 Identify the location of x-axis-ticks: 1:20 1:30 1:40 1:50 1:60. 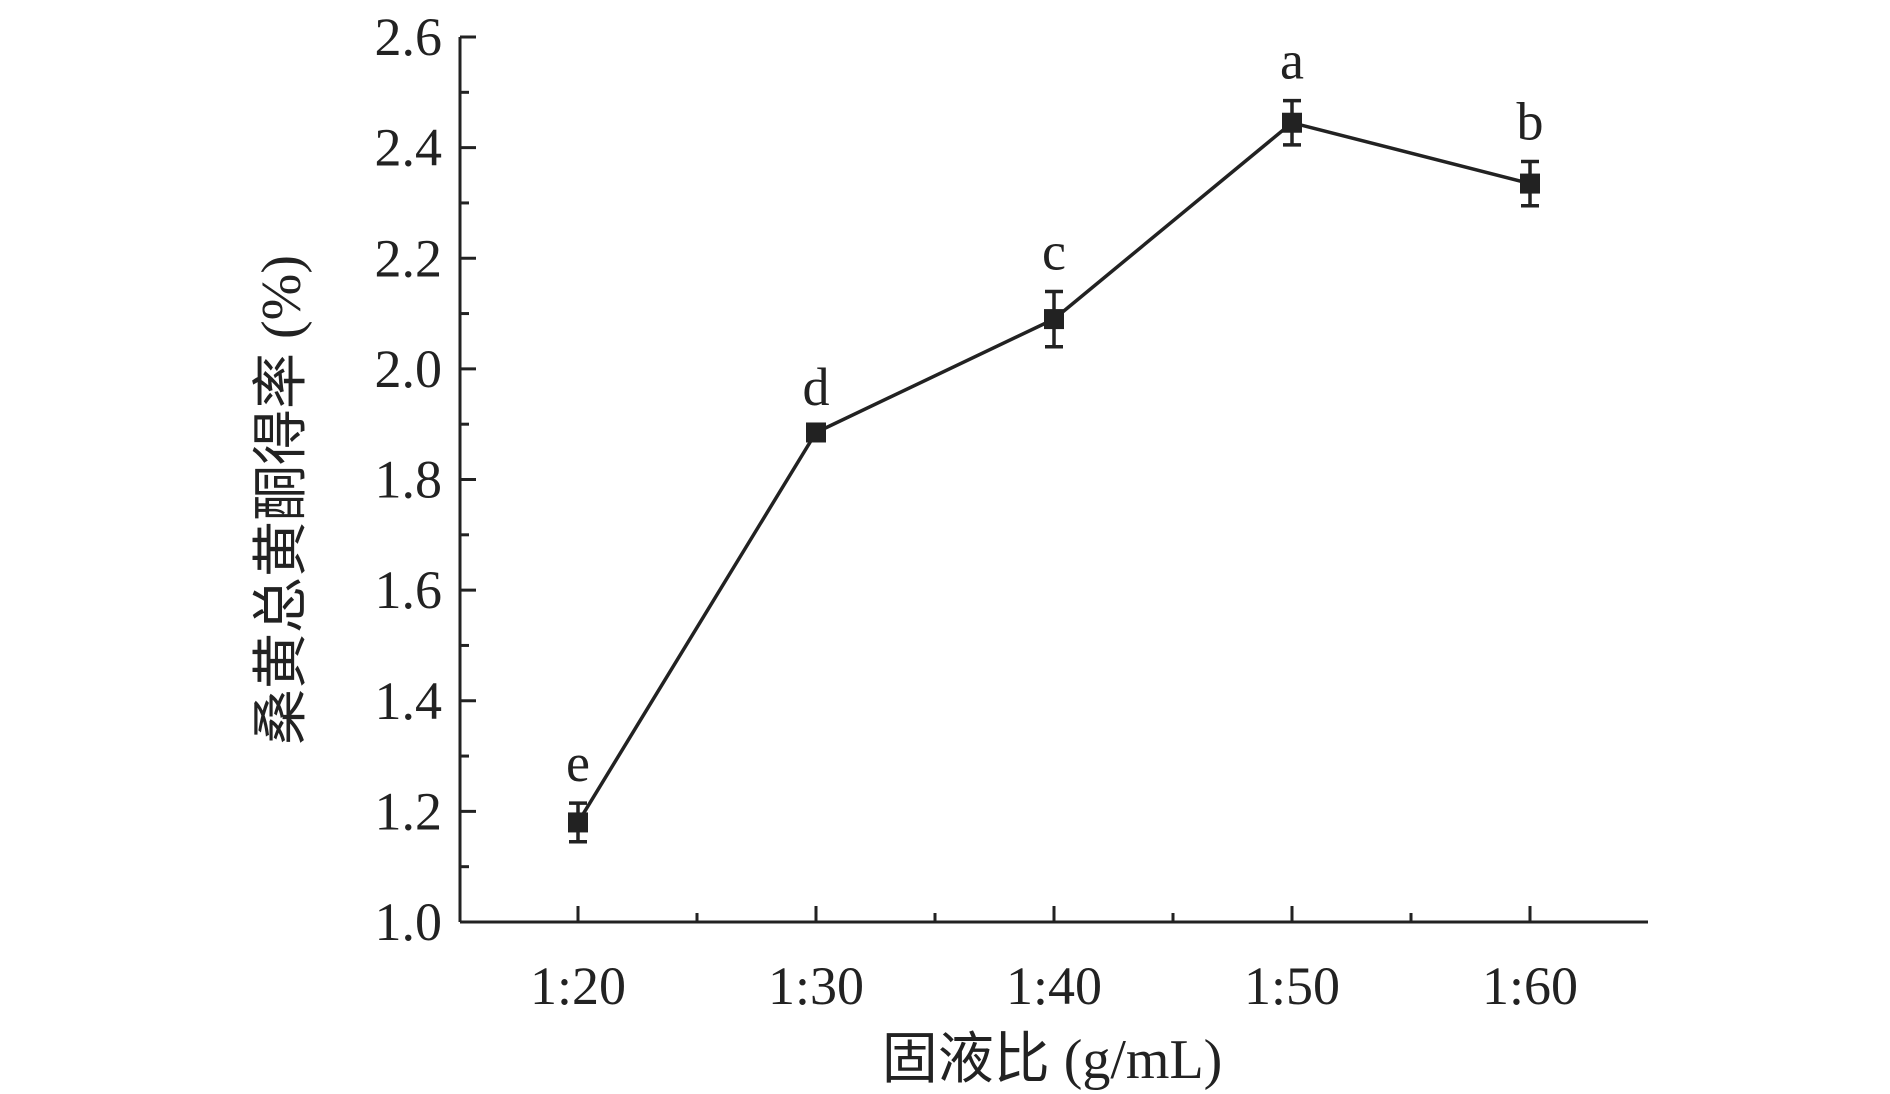
(1054, 961).